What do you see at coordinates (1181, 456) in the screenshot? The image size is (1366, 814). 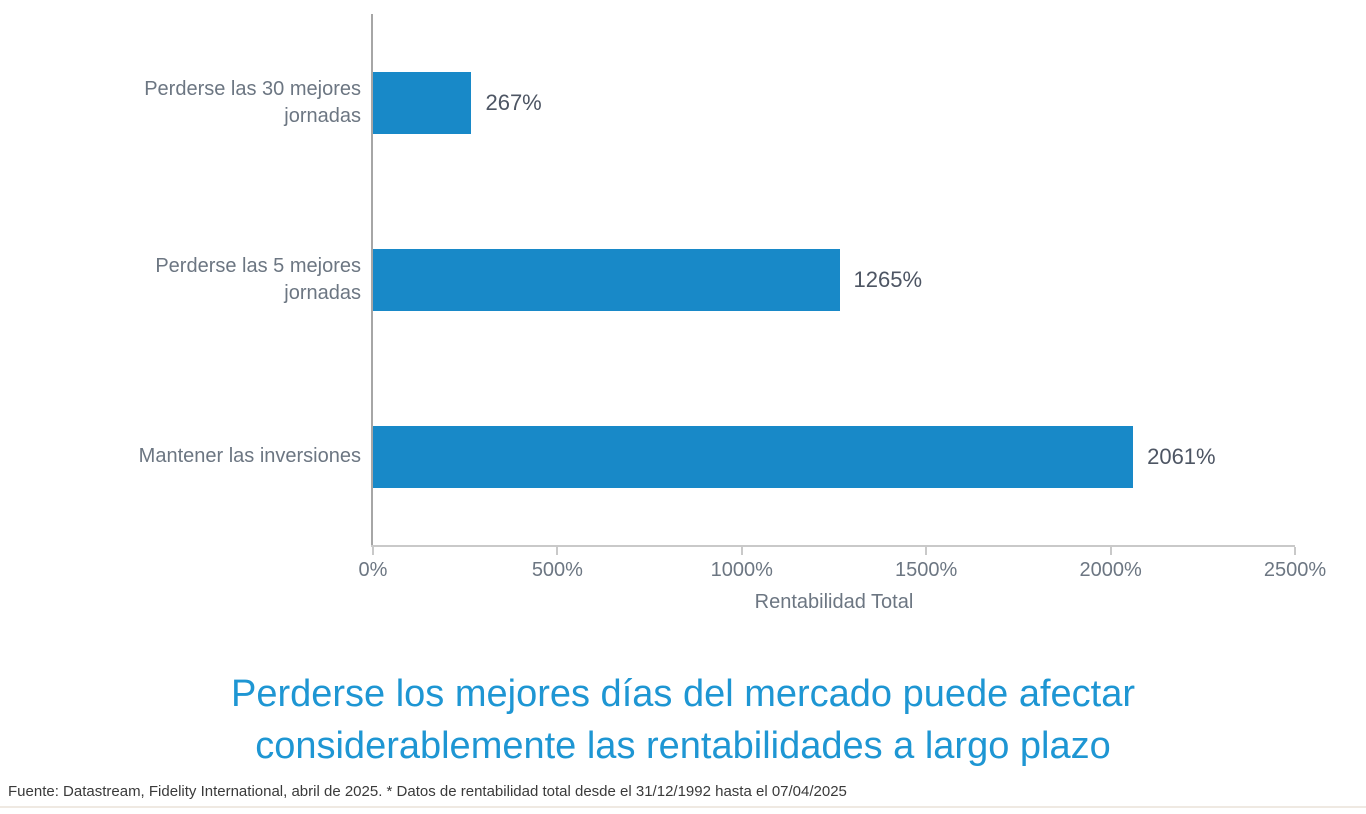 I see `bar-value-label: 2061%` at bounding box center [1181, 456].